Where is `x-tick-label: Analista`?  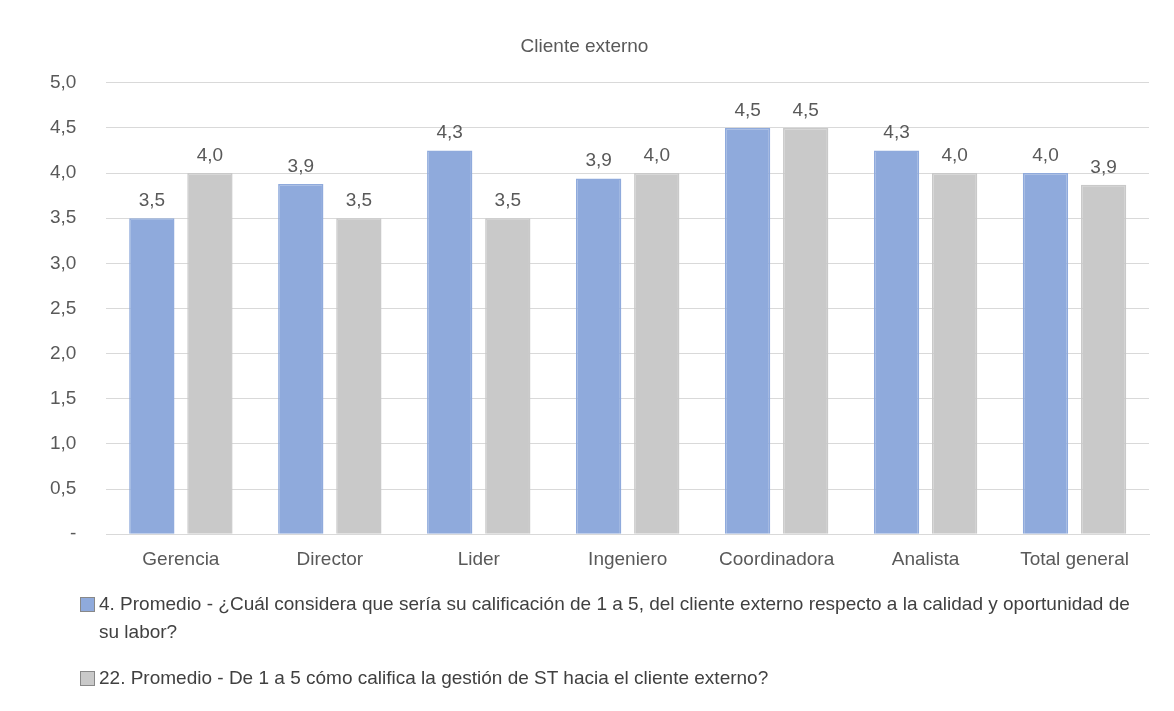 x-tick-label: Analista is located at coordinates (925, 558).